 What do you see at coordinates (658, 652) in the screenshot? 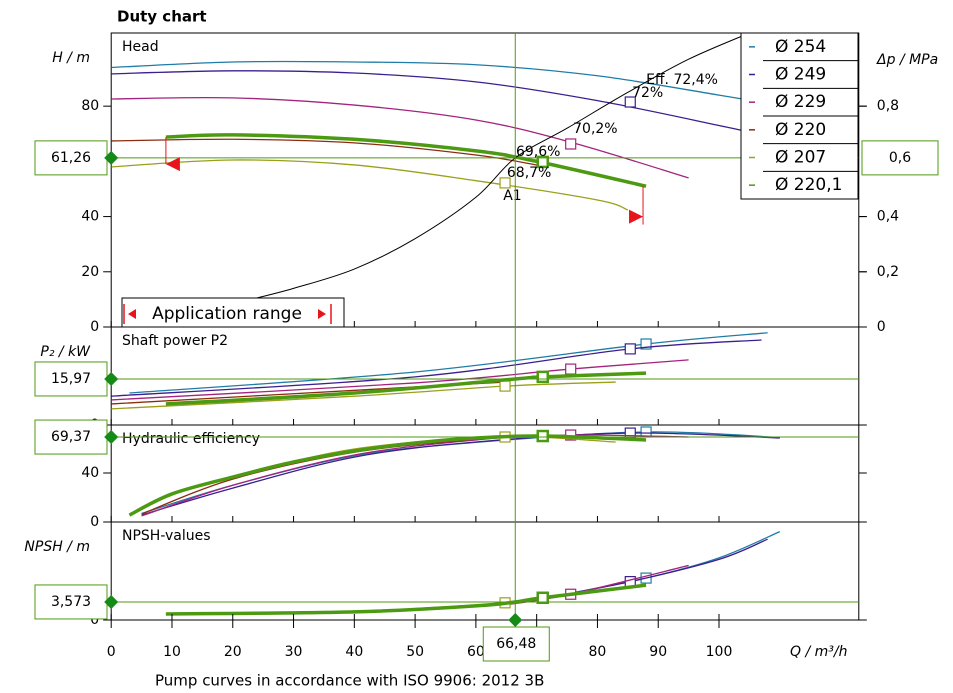
I see `x-tick-label: 90` at bounding box center [658, 652].